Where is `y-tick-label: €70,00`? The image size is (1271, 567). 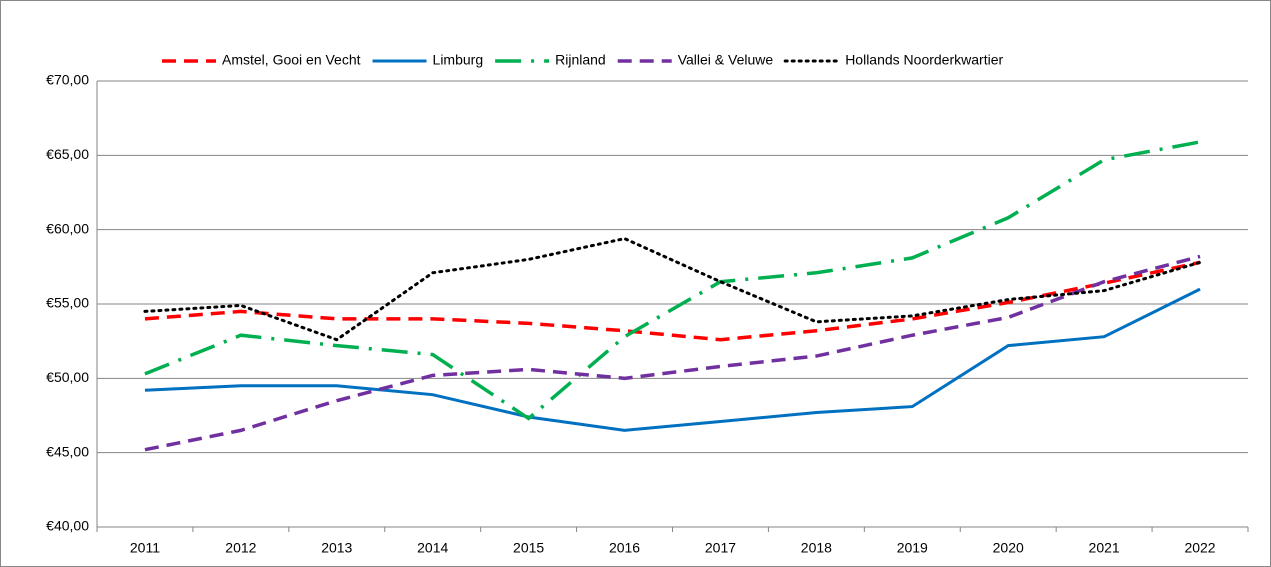
y-tick-label: €70,00 is located at coordinates (67, 80).